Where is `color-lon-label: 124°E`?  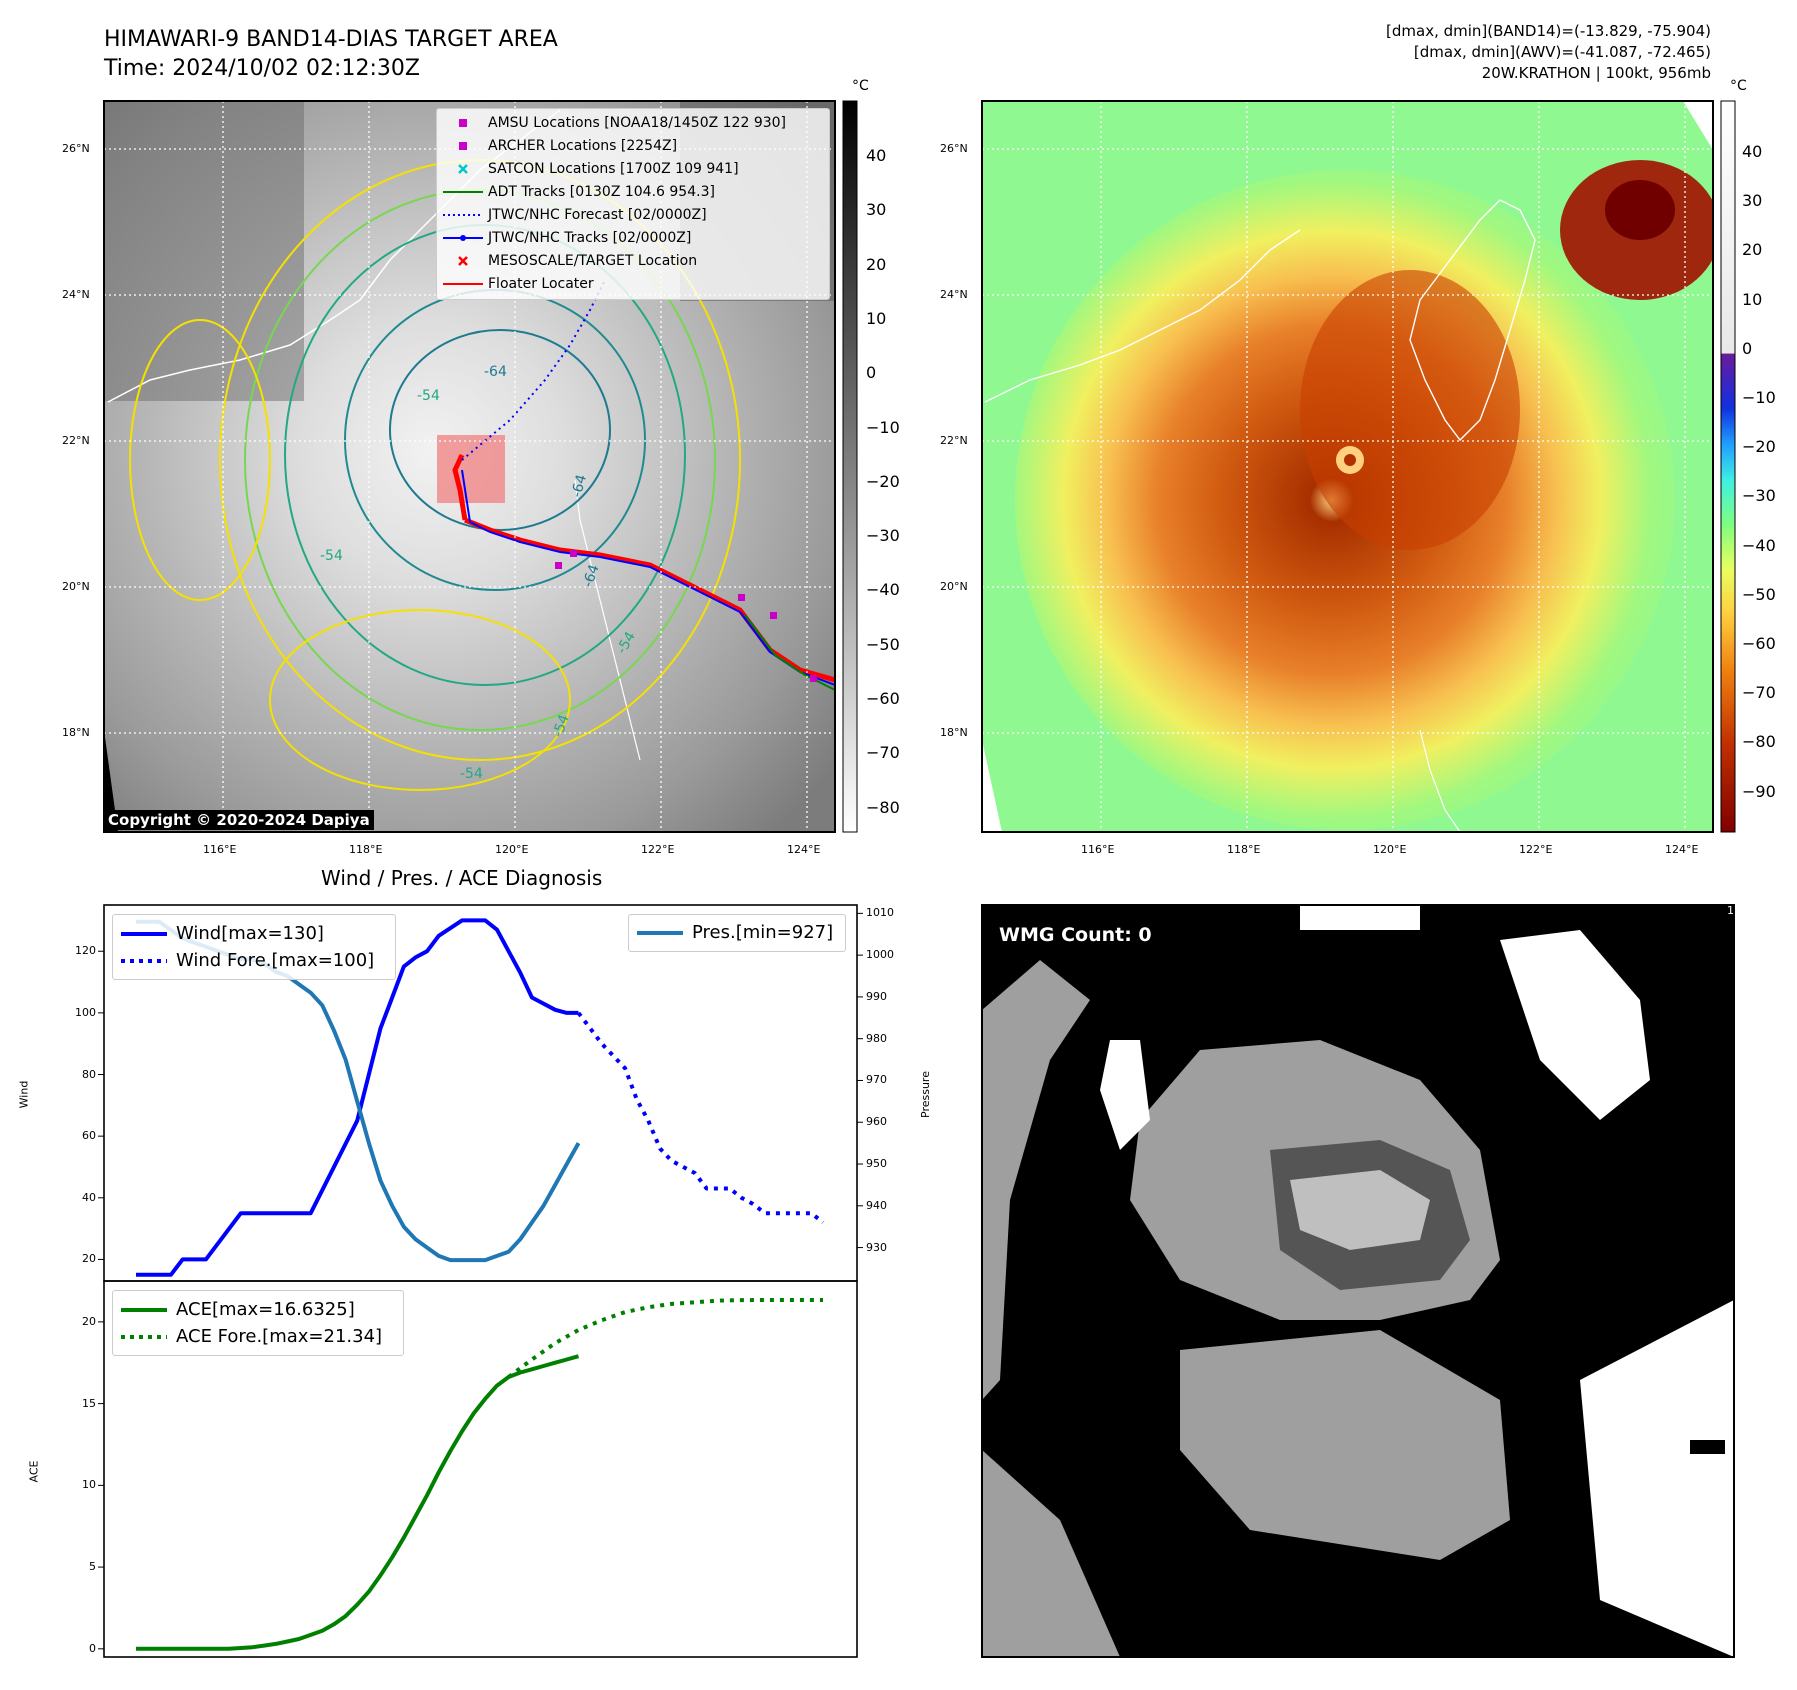
color-lon-label: 124°E is located at coordinates (1682, 849).